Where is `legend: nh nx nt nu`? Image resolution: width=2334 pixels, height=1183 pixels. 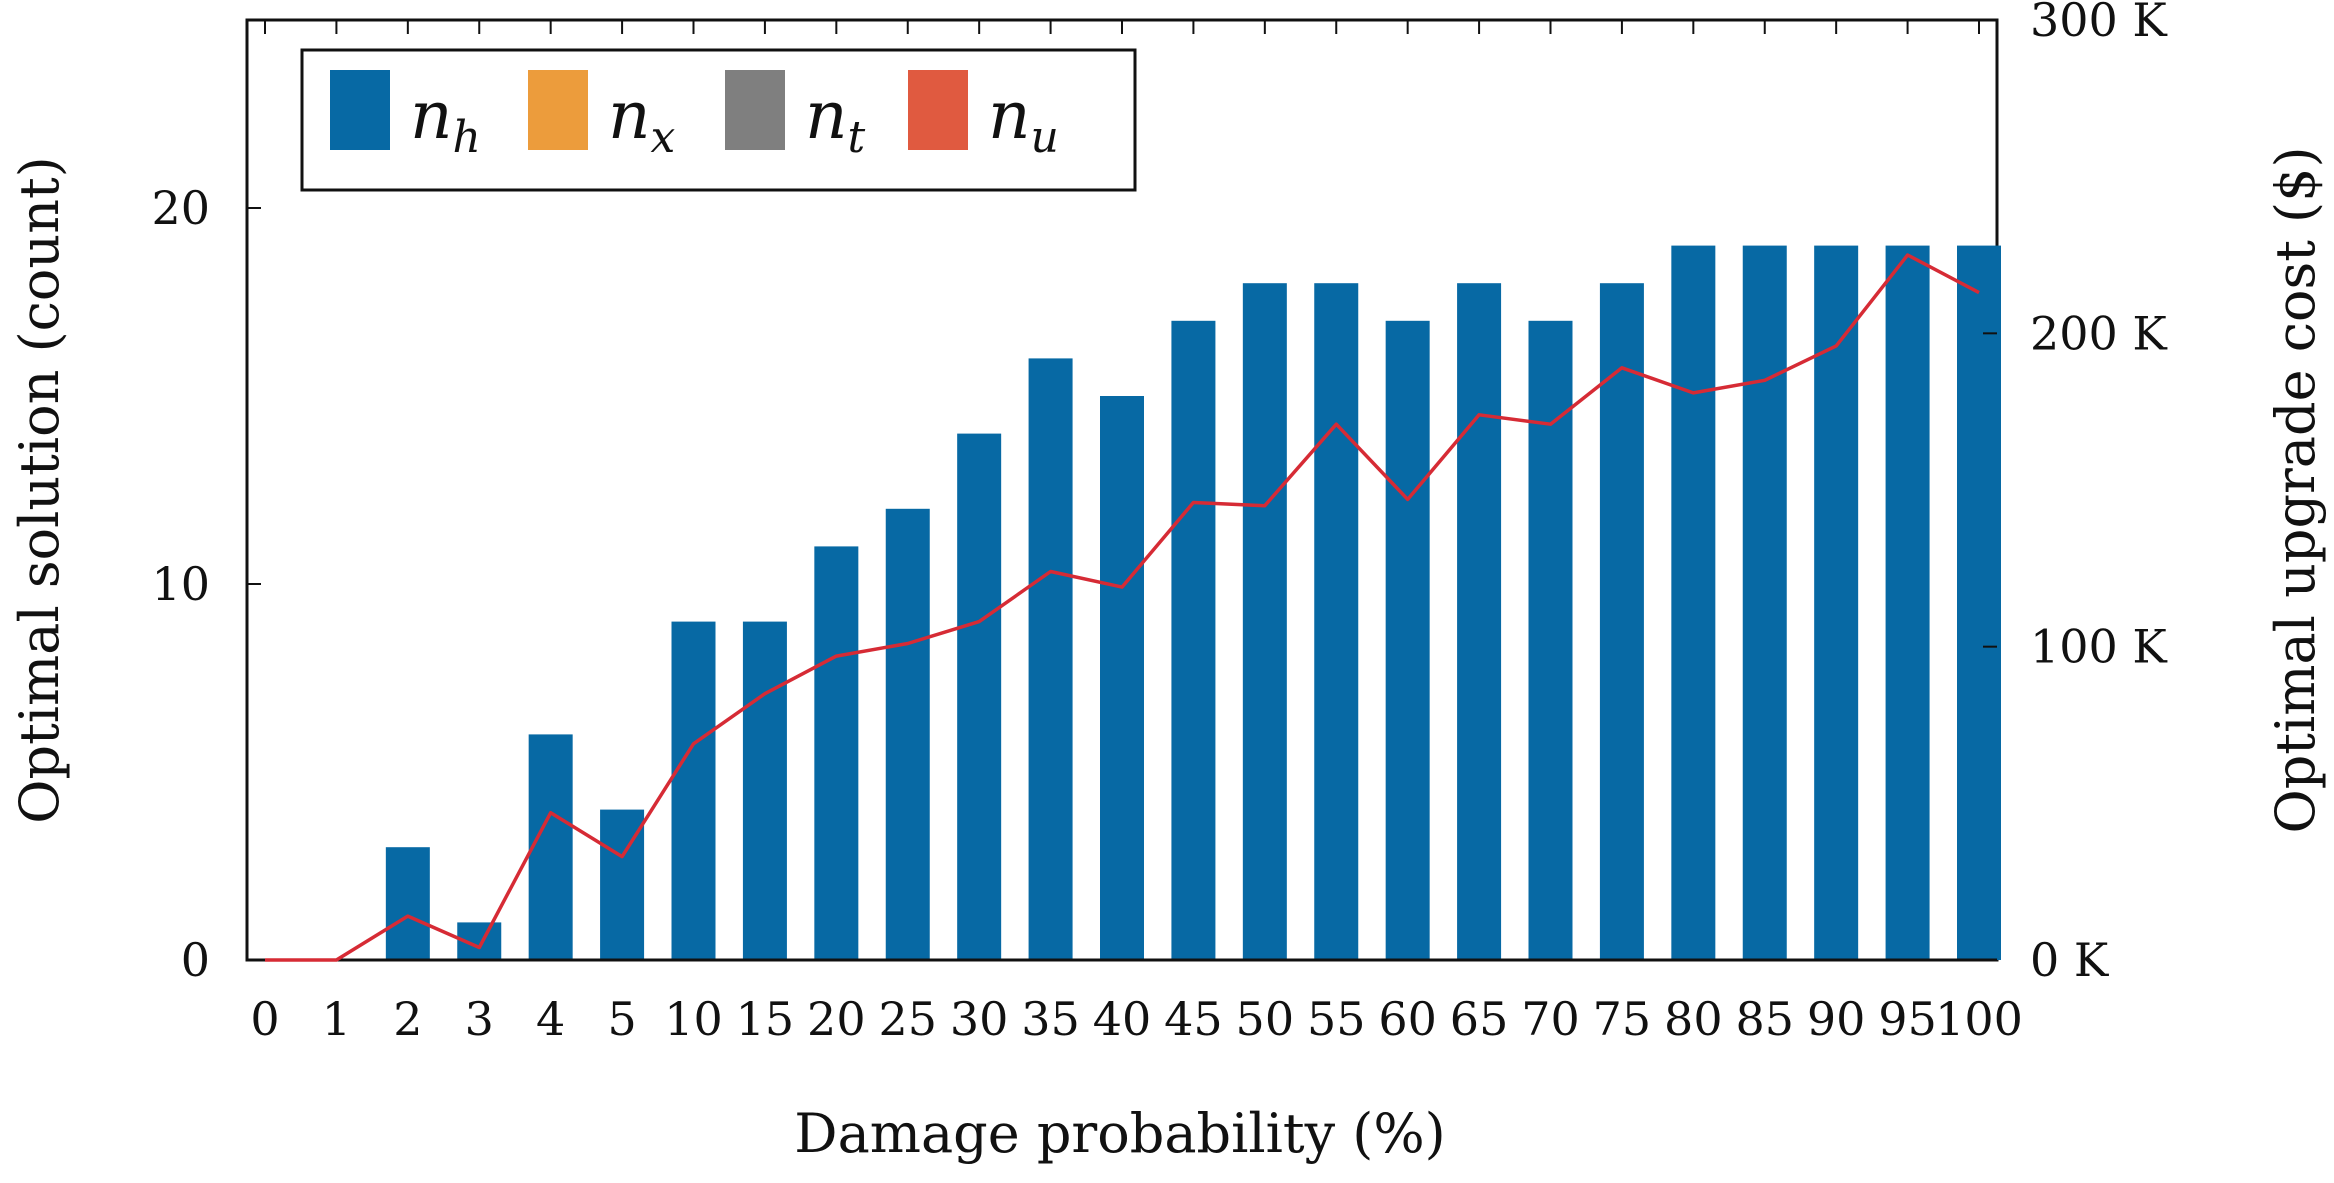
legend: nh nx nt nu is located at coordinates (718, 120).